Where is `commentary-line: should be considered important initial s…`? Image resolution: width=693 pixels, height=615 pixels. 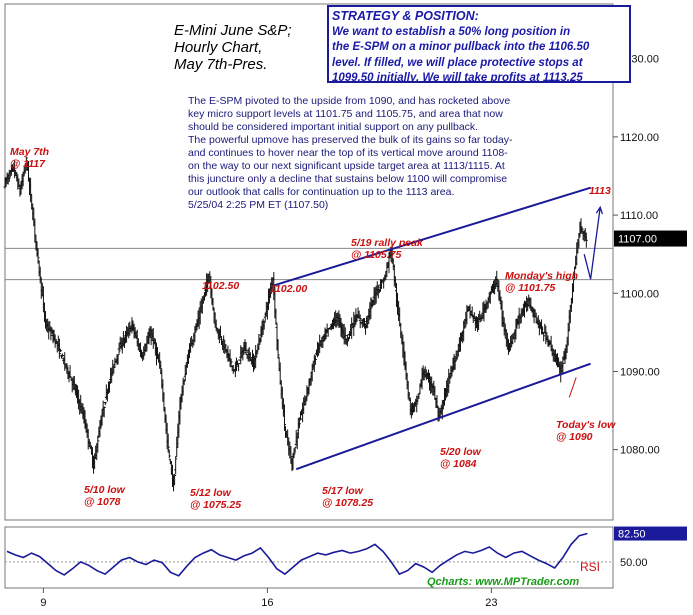 commentary-line: should be considered important initial s… is located at coordinates (333, 127).